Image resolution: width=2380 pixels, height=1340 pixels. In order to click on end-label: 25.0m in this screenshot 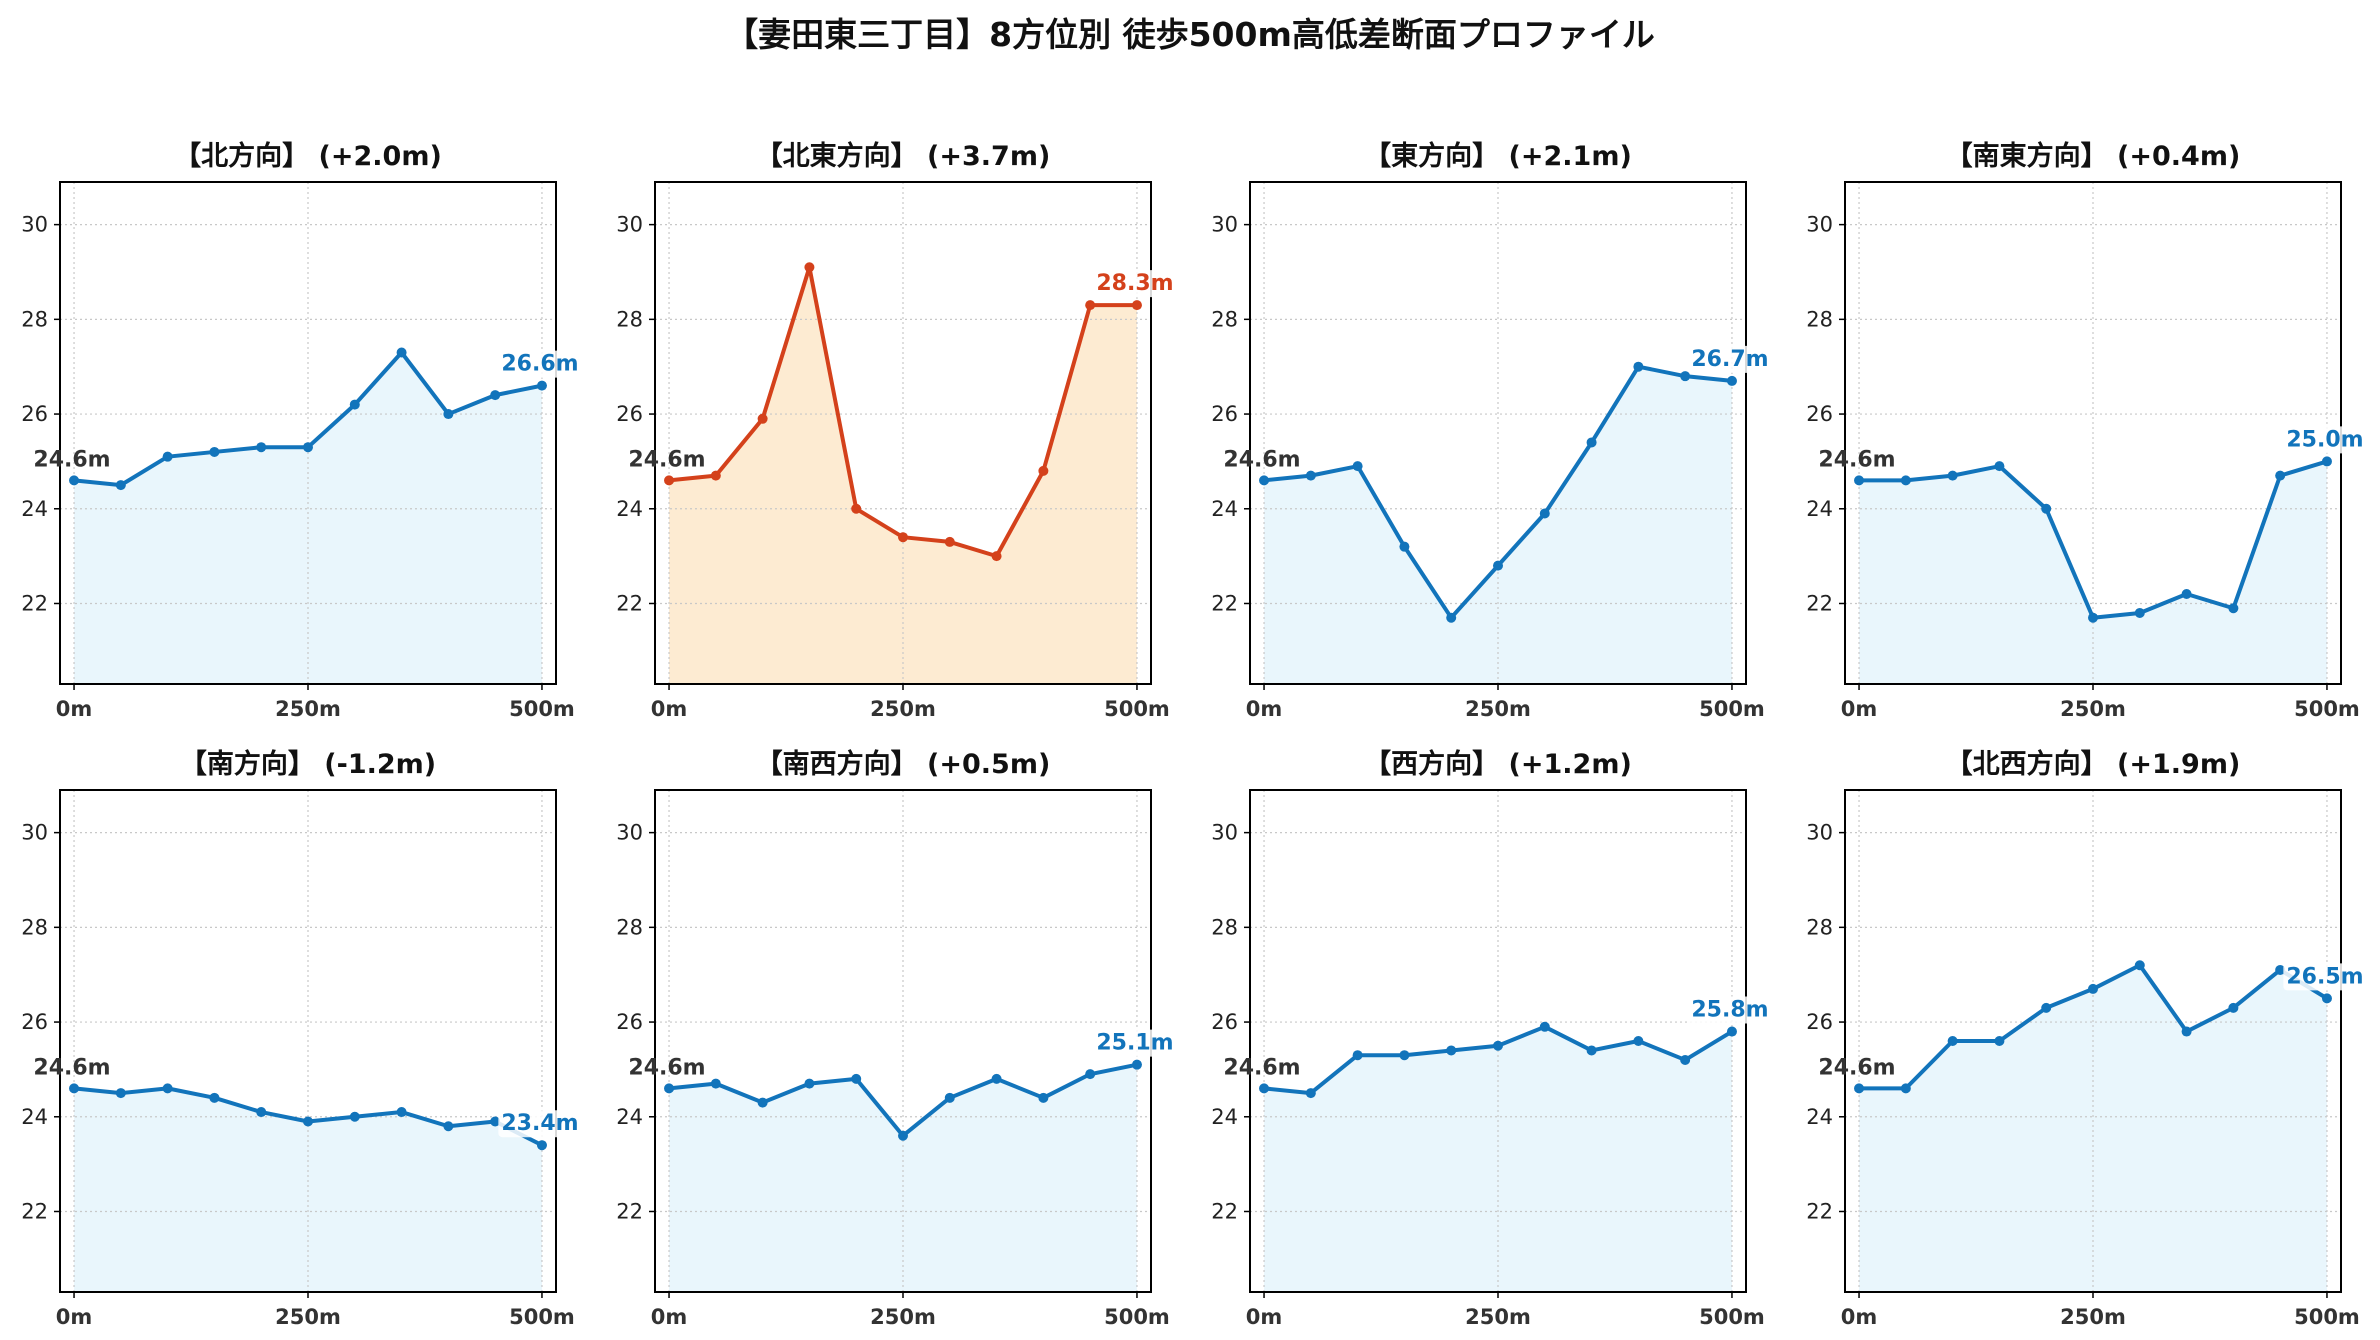, I will do `click(2324, 439)`.